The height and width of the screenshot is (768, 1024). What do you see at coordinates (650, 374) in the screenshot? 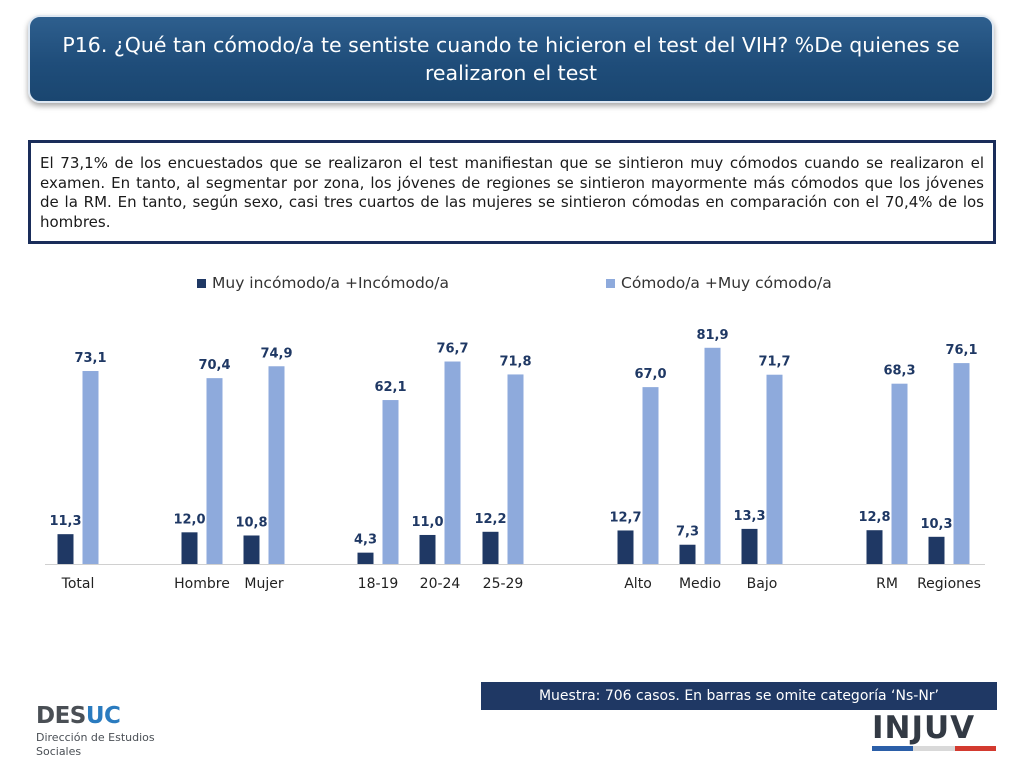
I see `data-label-series-2-alto: 67,0` at bounding box center [650, 374].